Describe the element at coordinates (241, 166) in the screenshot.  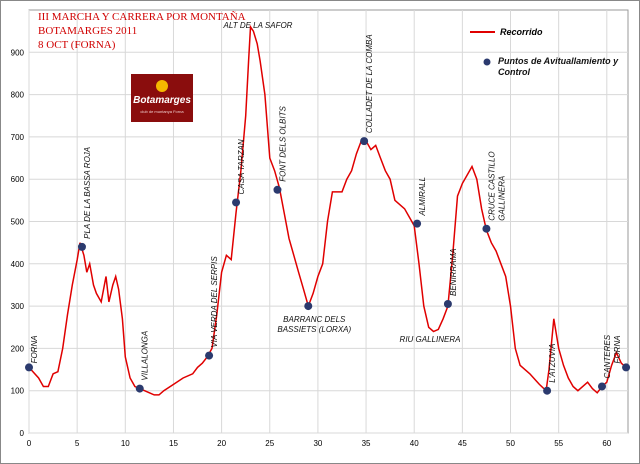
I see `point-label: CASA TARZAN` at that location.